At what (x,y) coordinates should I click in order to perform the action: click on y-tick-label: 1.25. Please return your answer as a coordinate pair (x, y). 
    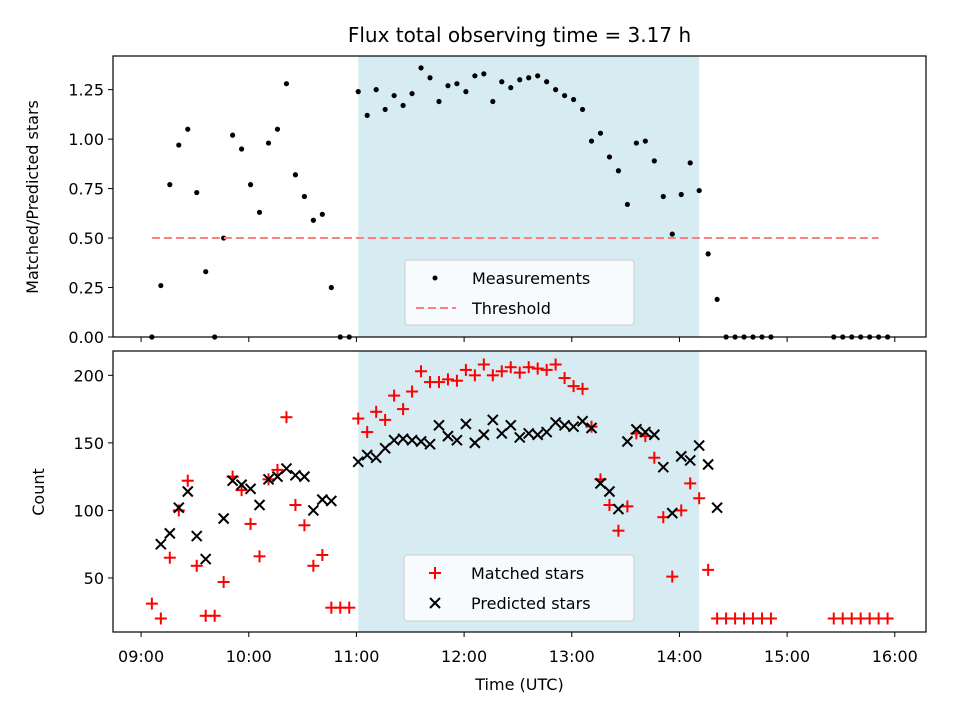
    Looking at the image, I should click on (86, 90).